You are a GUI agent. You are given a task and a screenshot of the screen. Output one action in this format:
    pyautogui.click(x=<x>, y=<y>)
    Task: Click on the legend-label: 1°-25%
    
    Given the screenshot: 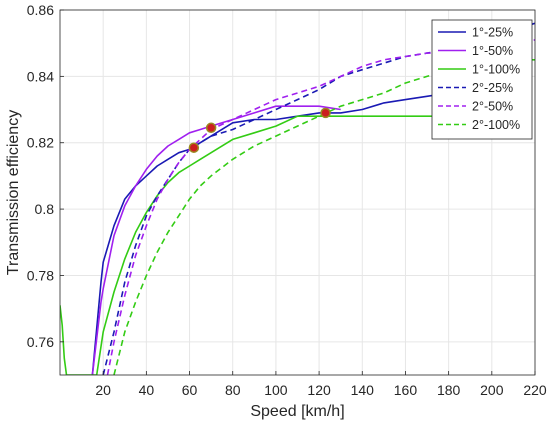 What is the action you would take?
    pyautogui.click(x=492, y=33)
    